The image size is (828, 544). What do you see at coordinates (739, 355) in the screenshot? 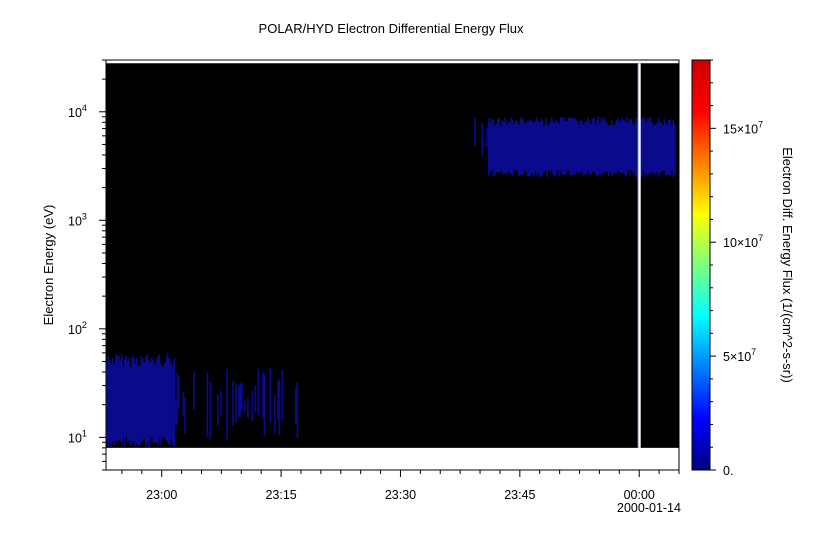
I see `colorbar-tick-label: 5×10⁷` at bounding box center [739, 355].